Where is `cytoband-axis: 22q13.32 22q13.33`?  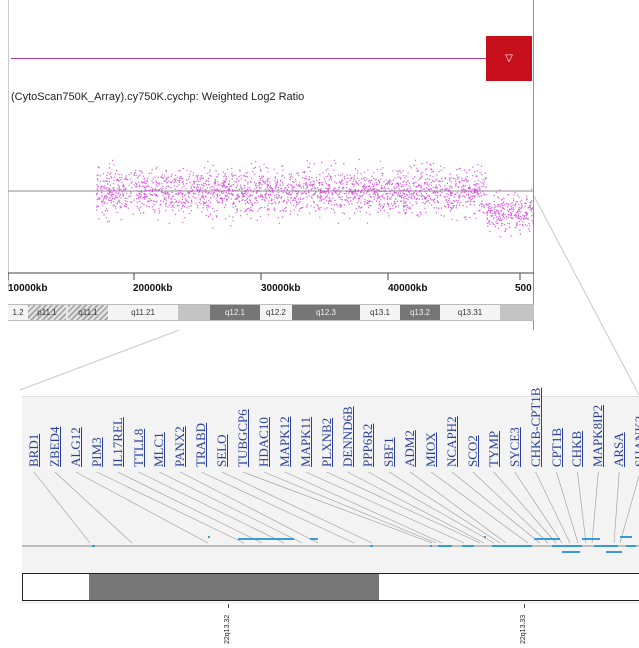 cytoband-axis: 22q13.32 22q13.33 is located at coordinates (330, 626).